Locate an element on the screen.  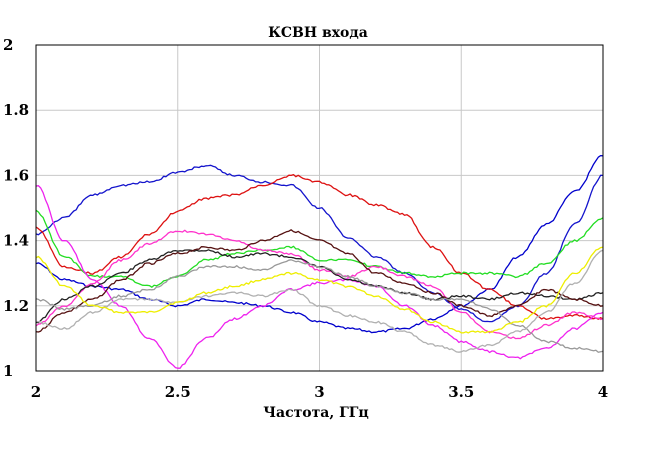
x-tick-labels: 2 2.5 3 3.5 4 is located at coordinates (319, 392).